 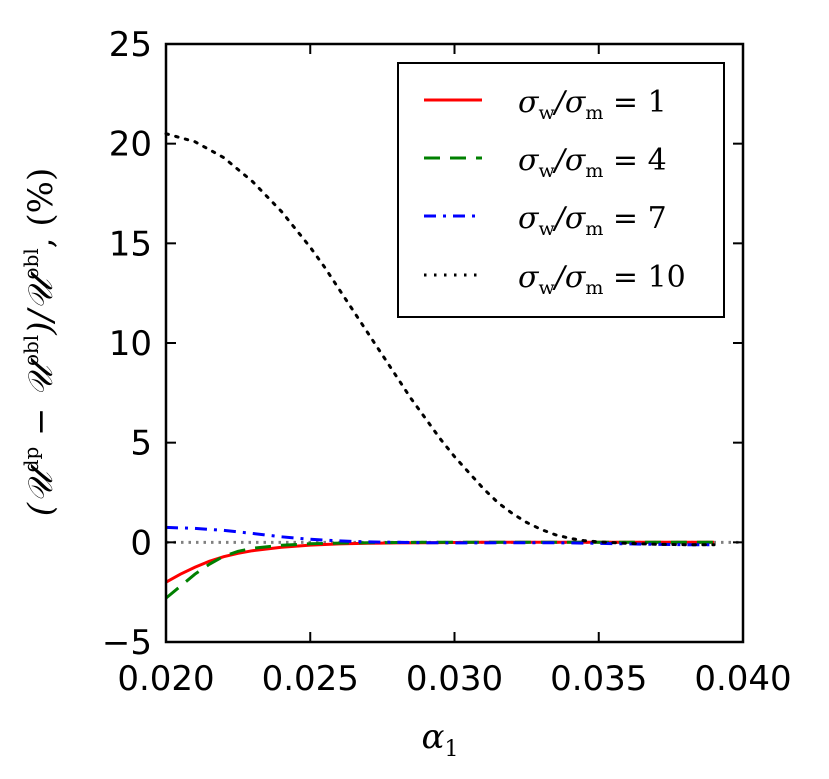 What do you see at coordinates (454, 679) in the screenshot?
I see `x-tick-label: 0.030` at bounding box center [454, 679].